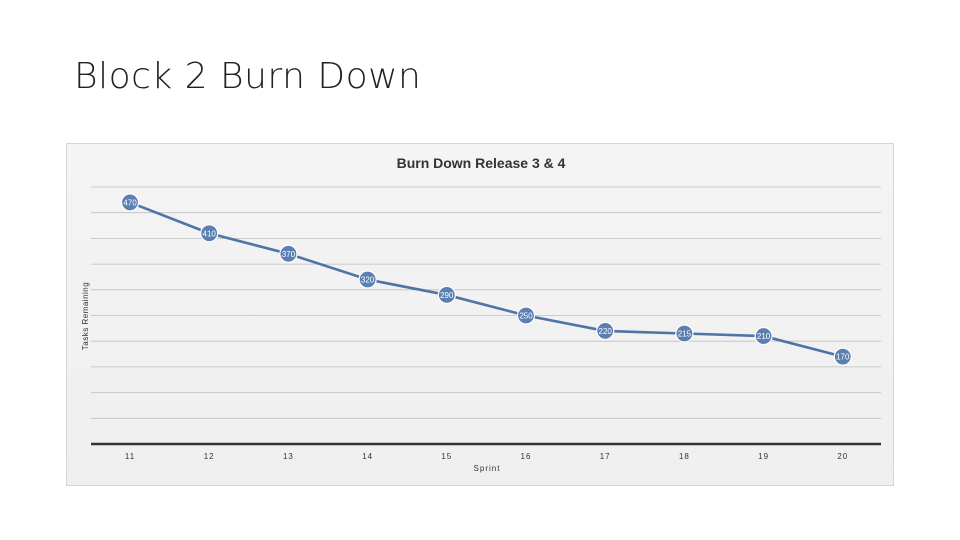 This screenshot has height=540, width=960. What do you see at coordinates (367, 456) in the screenshot?
I see `x-tick-label: 14` at bounding box center [367, 456].